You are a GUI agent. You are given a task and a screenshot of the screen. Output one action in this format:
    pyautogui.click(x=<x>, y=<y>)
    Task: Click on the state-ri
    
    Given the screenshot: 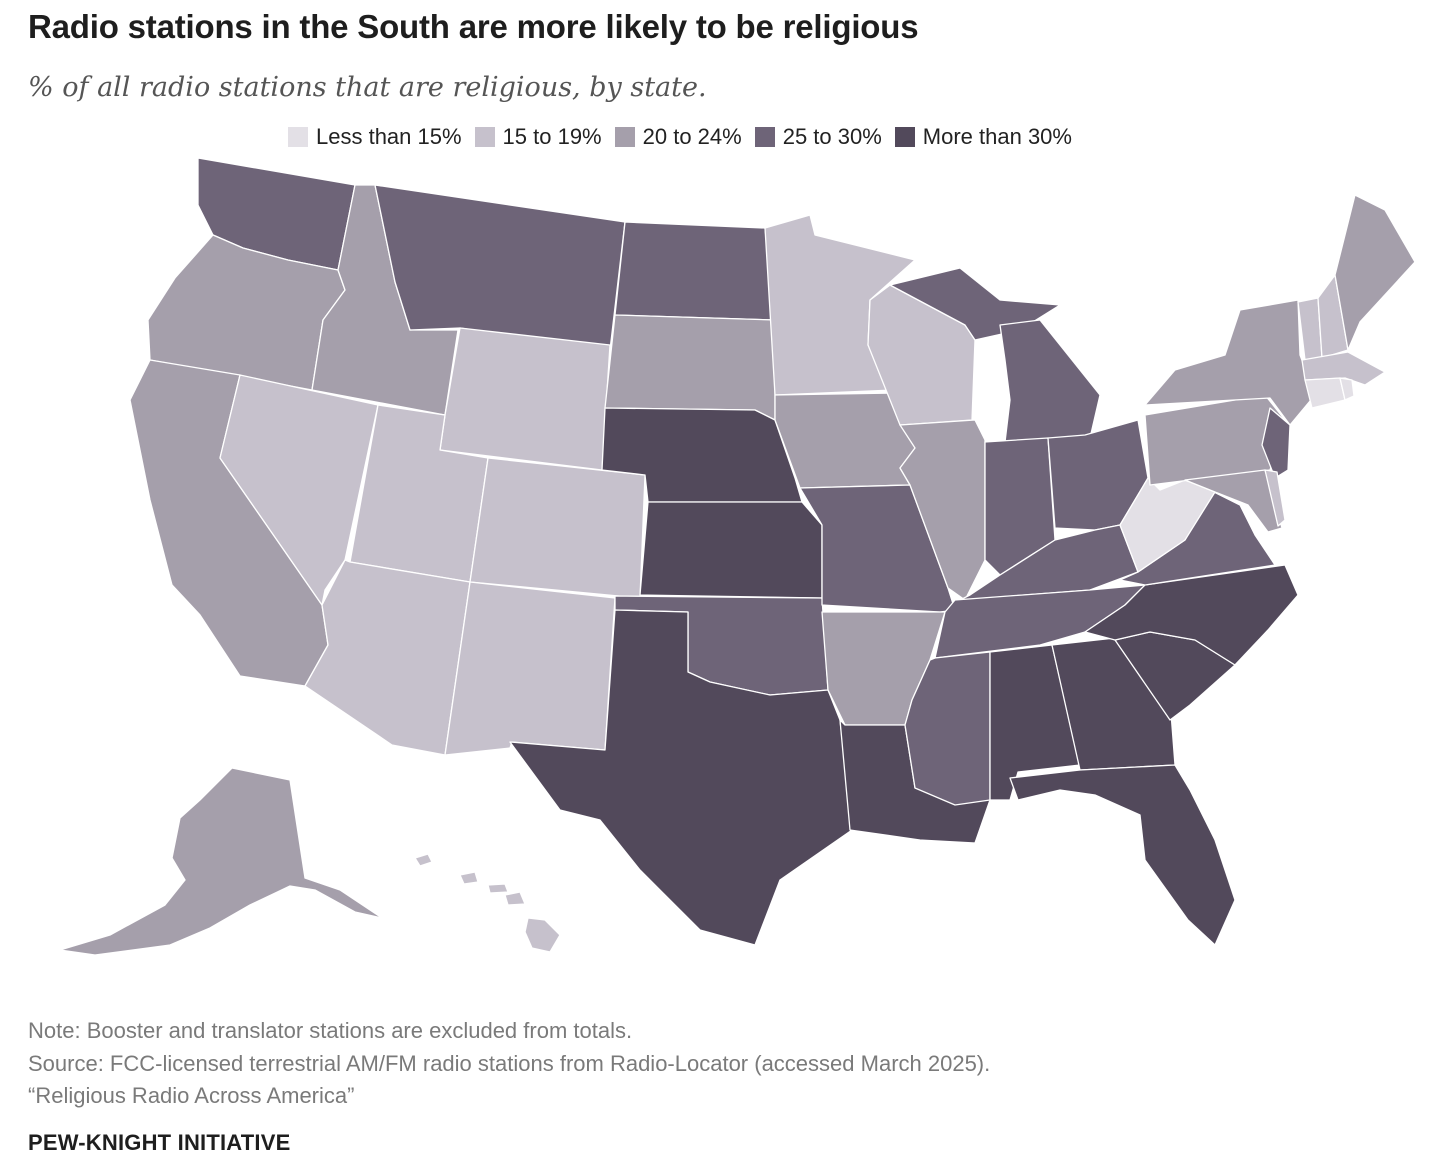 What is the action you would take?
    pyautogui.click(x=1347, y=389)
    